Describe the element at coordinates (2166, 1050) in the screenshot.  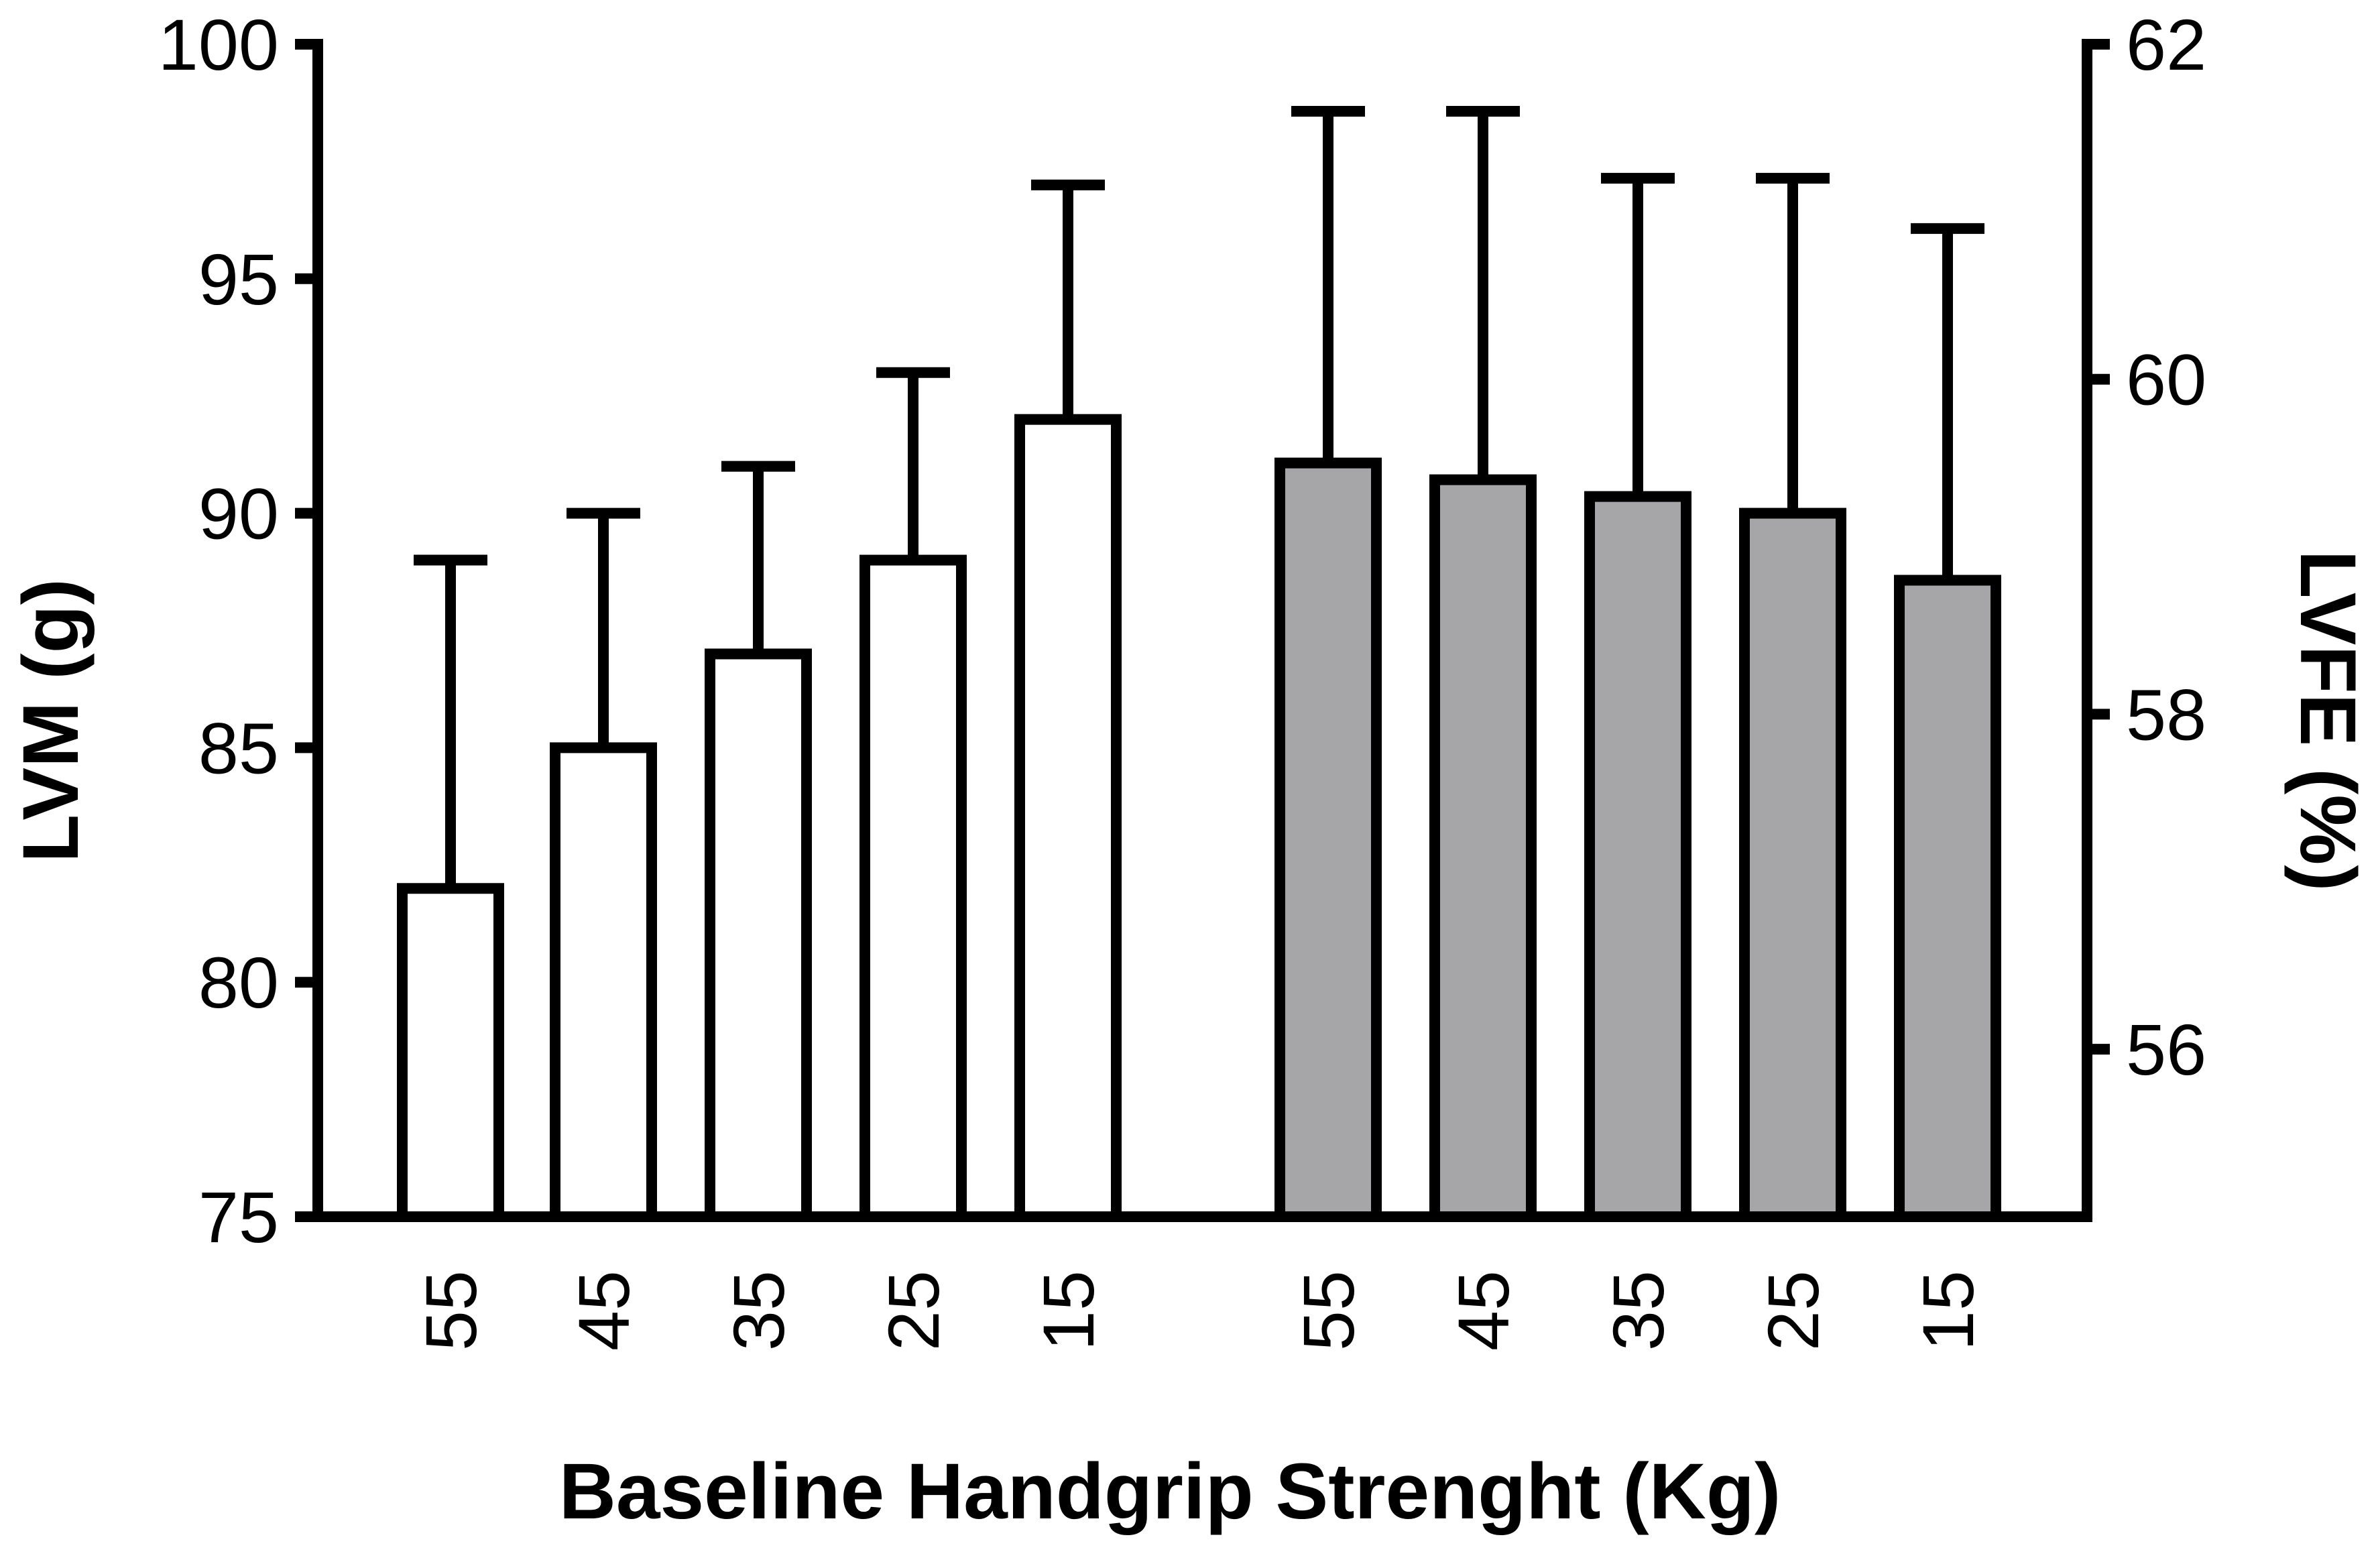
I see `y-tick-label-right: 56` at that location.